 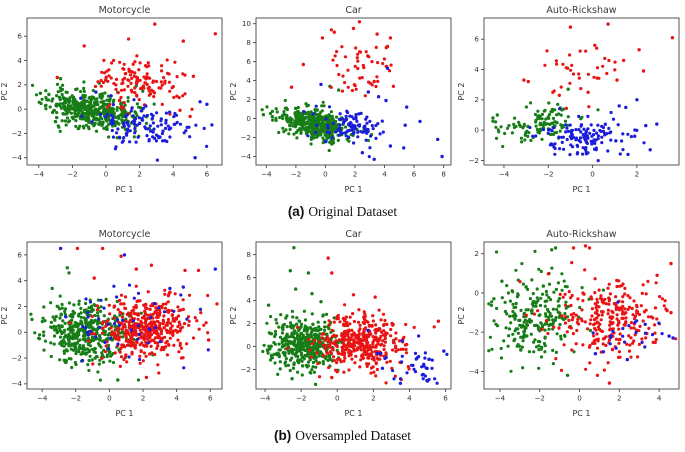 What do you see at coordinates (125, 10) in the screenshot?
I see `plot-title: Motorcycle` at bounding box center [125, 10].